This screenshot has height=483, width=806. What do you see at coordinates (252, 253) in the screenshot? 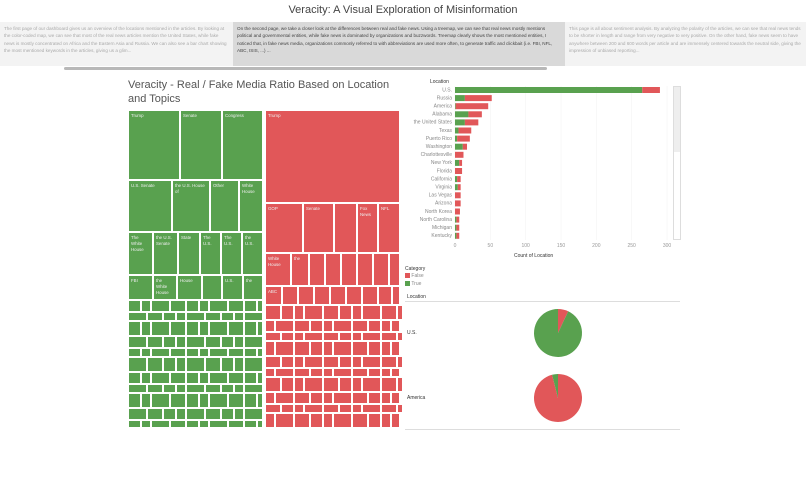
I see `treemap-cell: the U.S.` at bounding box center [252, 253].